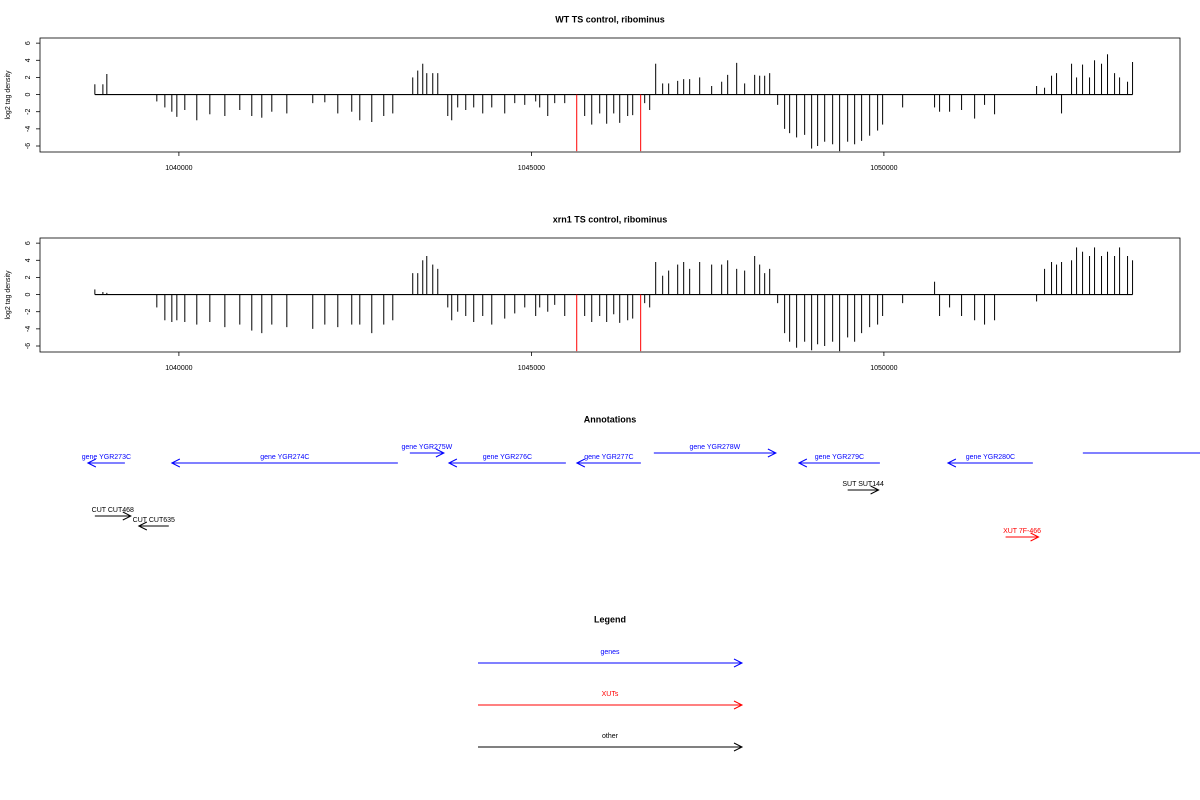  Describe the element at coordinates (610, 219) in the screenshot. I see `chart-title: xrn1 TS control, ribominus` at that location.